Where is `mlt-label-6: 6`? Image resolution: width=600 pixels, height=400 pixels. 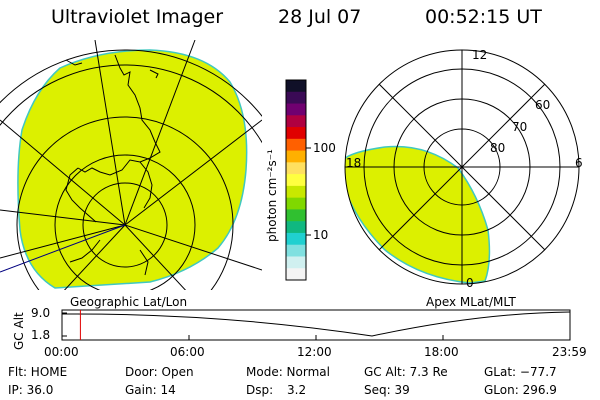 mlt-label-6: 6 is located at coordinates (579, 163).